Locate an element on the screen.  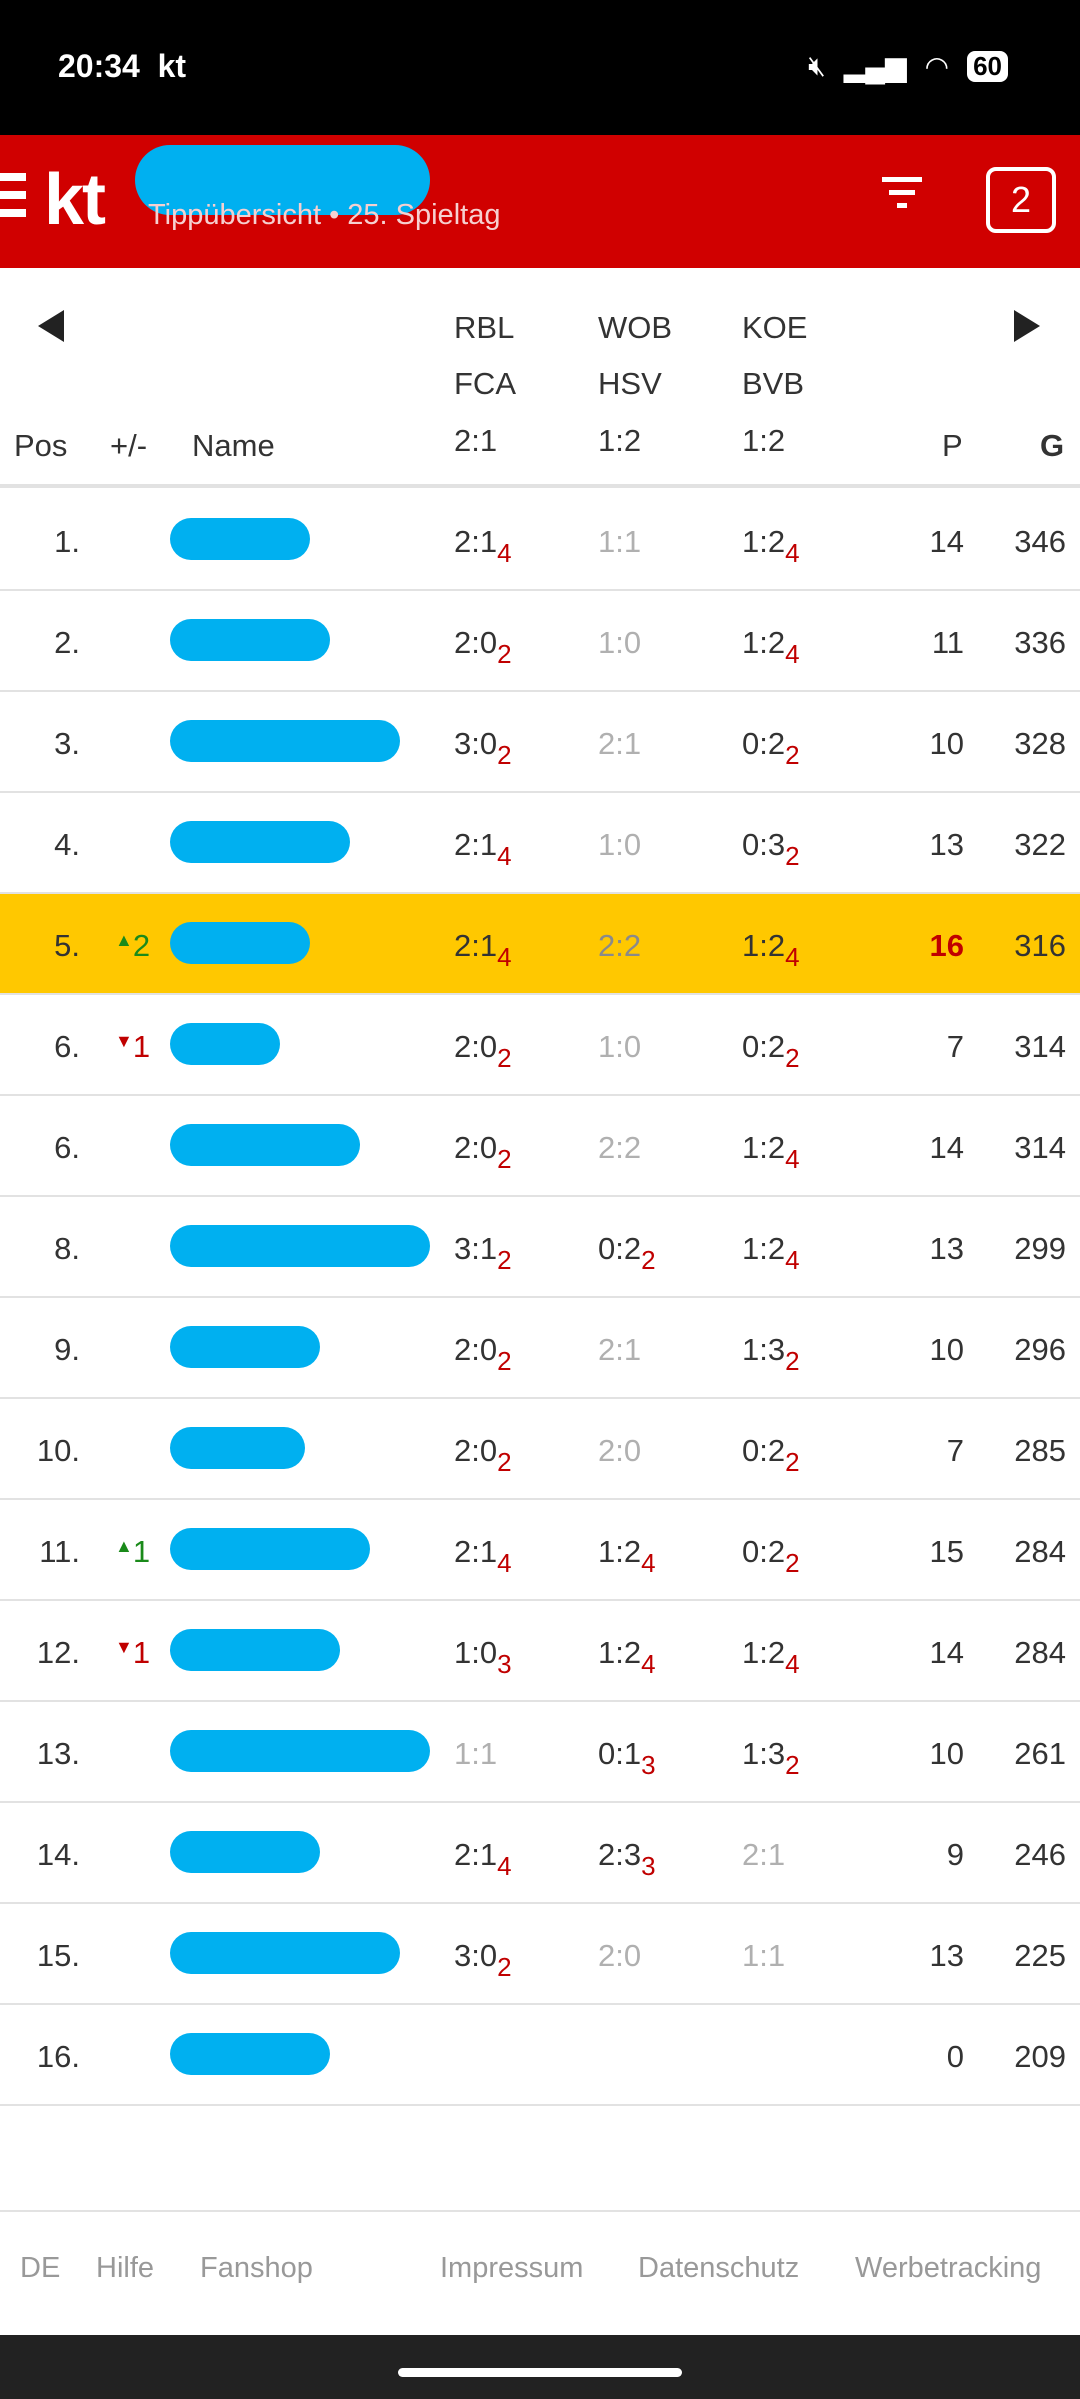
match-1-away: FCA is located at coordinates (485, 383).